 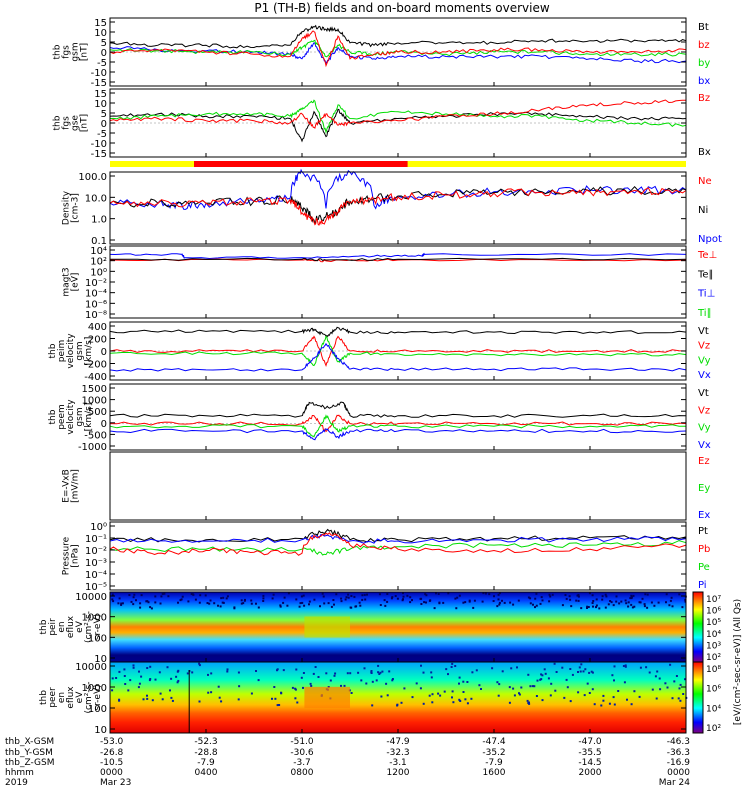 What do you see at coordinates (398, 544) in the screenshot?
I see `series-Pb` at bounding box center [398, 544].